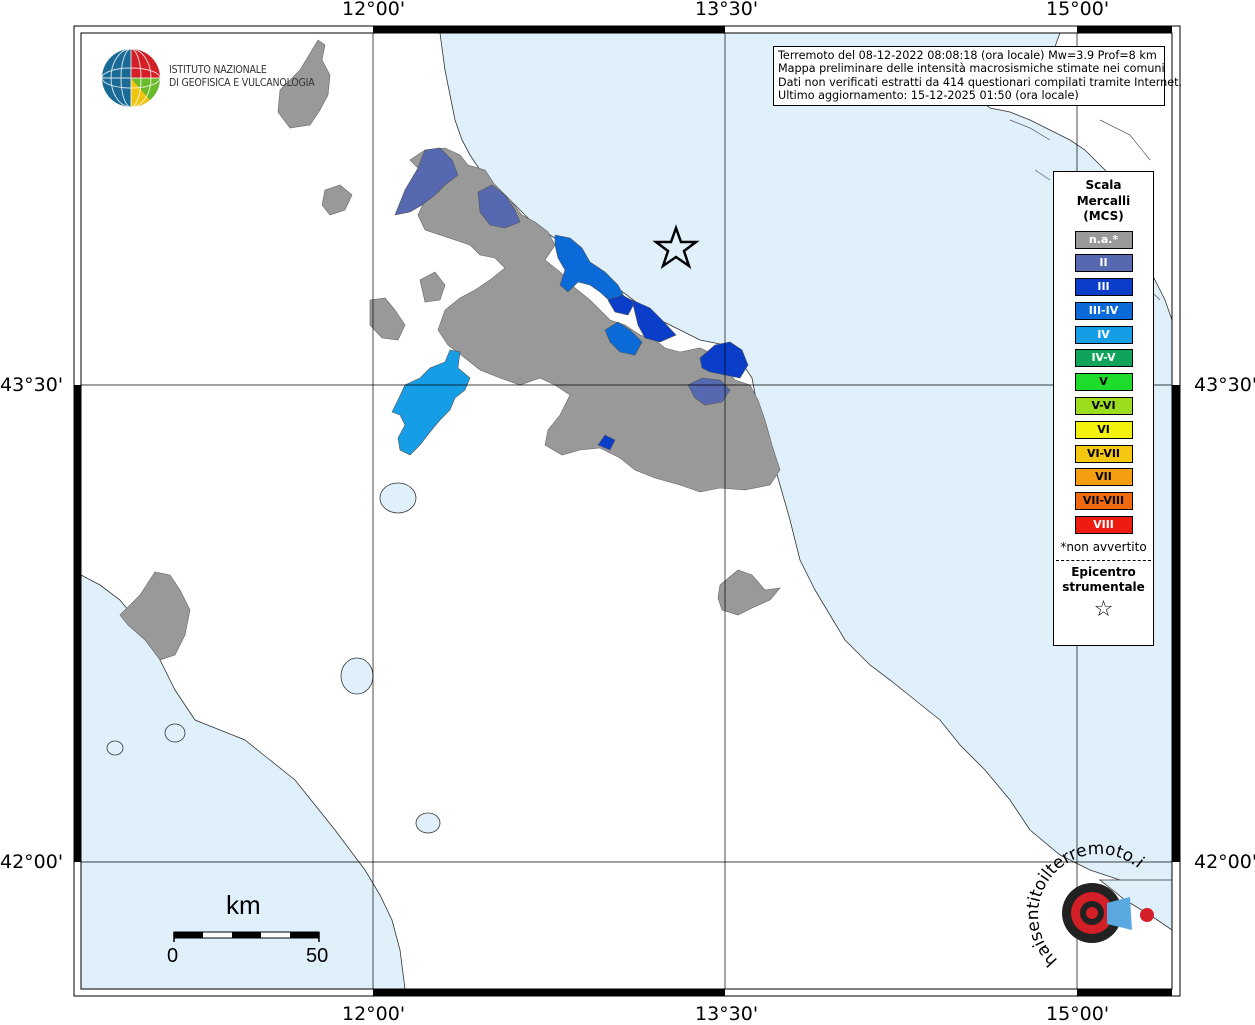  What do you see at coordinates (676, 247) in the screenshot?
I see `epicenter-star` at bounding box center [676, 247].